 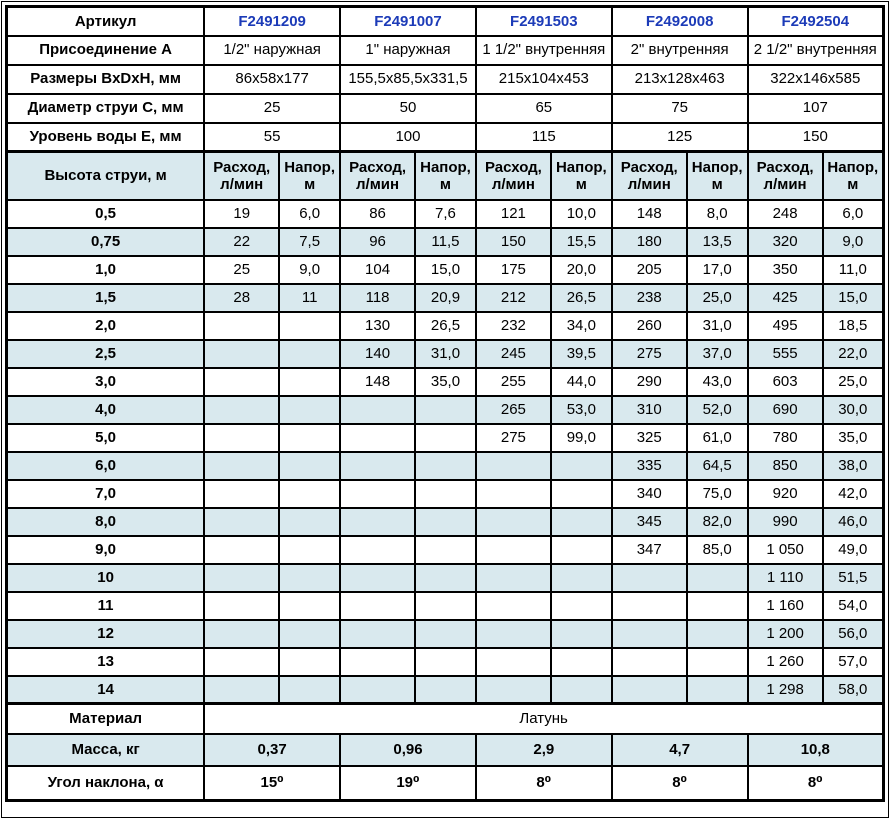 I want to click on material-label: Материал, so click(x=105, y=718).